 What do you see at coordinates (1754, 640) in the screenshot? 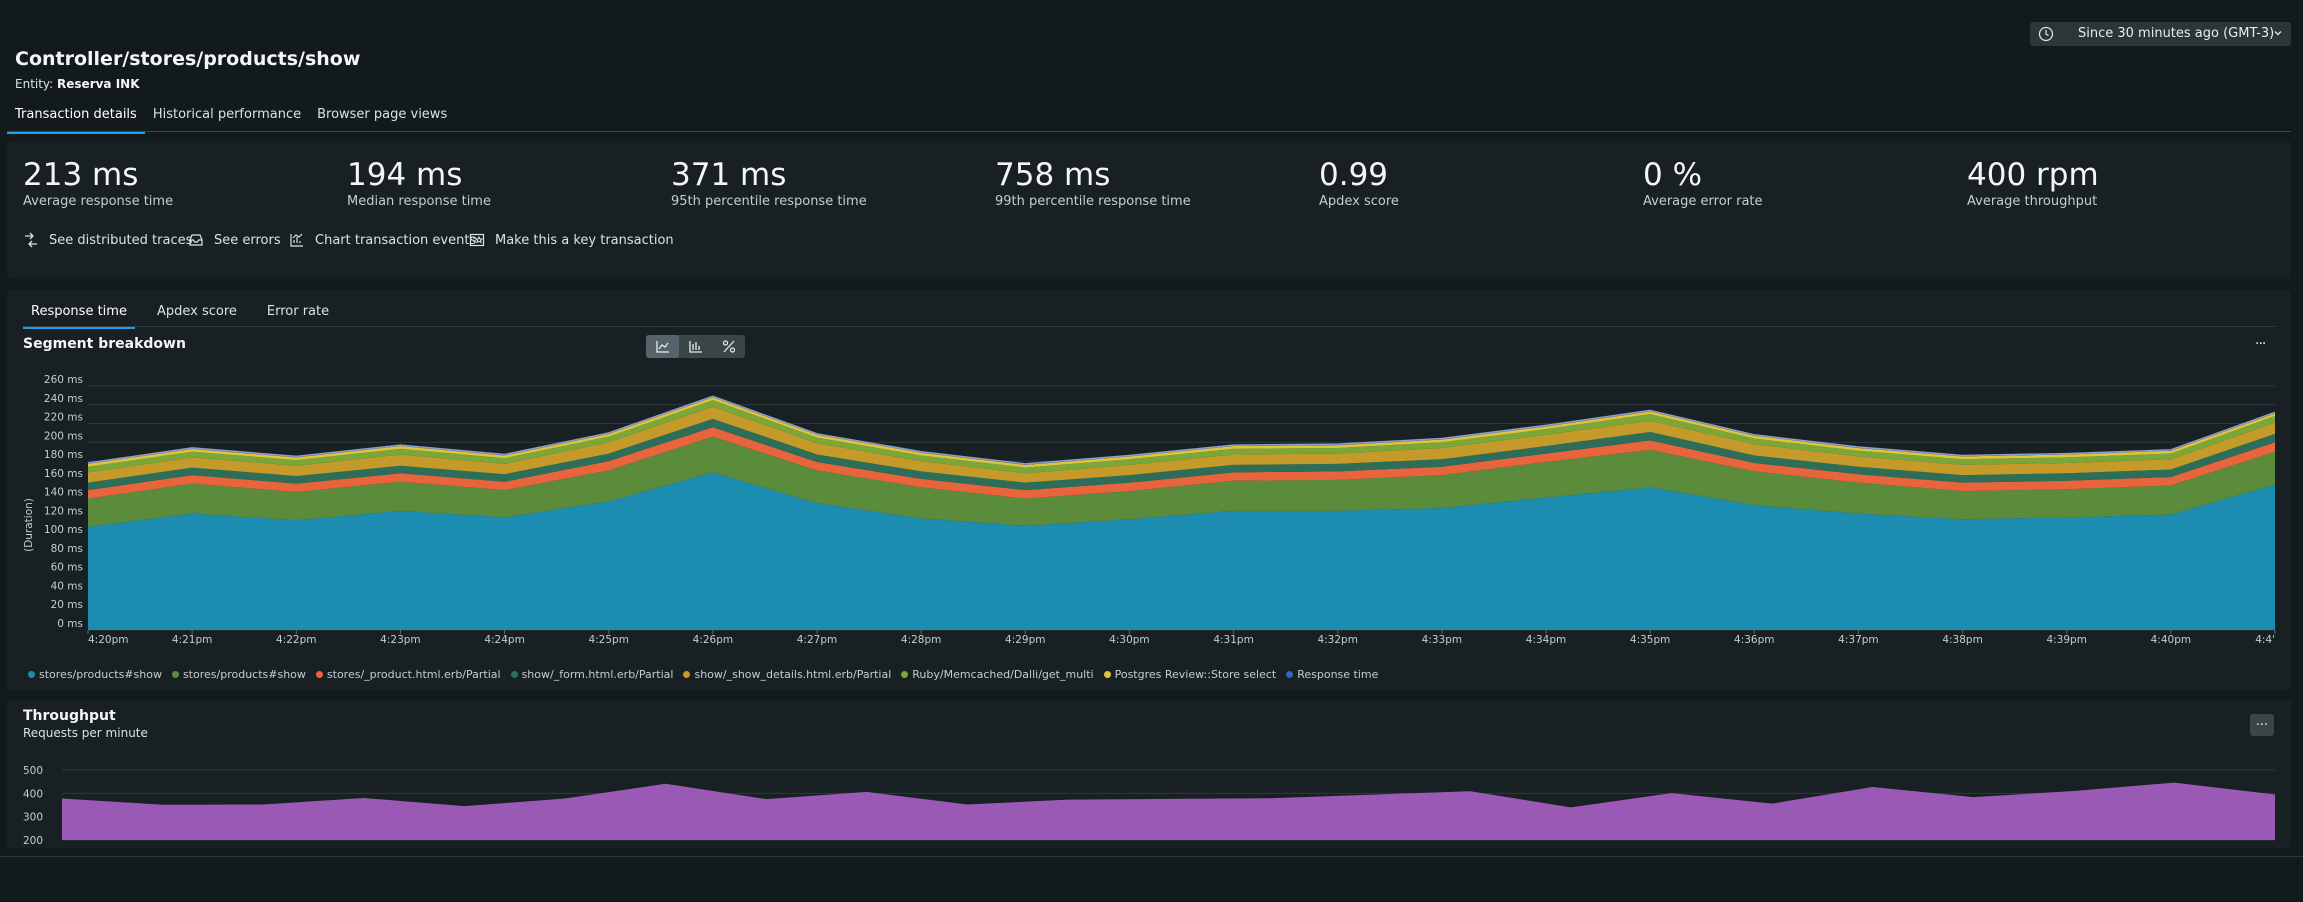
I see `x-tick-label: 4:36pm` at bounding box center [1754, 640].